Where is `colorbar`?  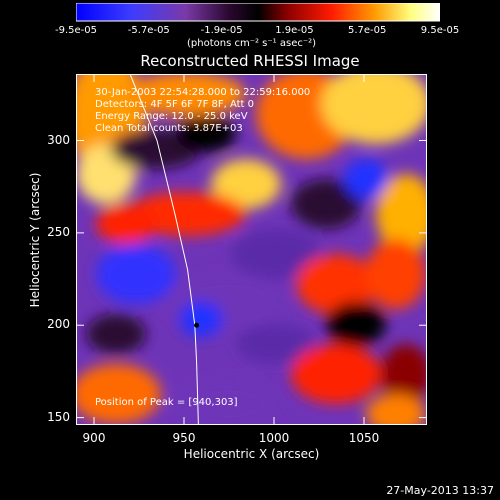
colorbar is located at coordinates (258, 12).